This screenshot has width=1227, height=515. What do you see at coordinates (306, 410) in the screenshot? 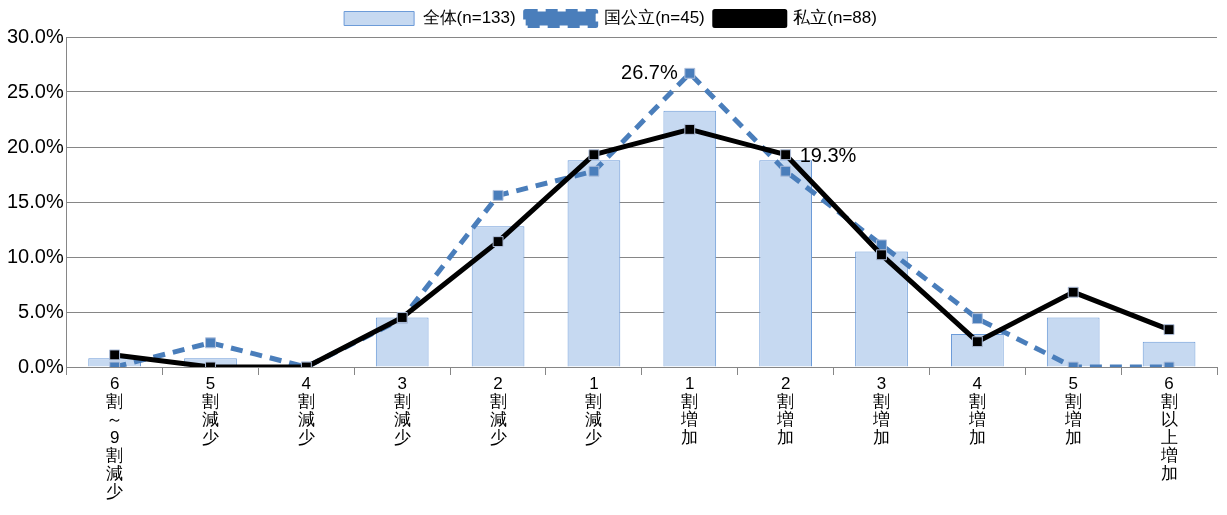
I see `x-tick-label: 4割減少` at bounding box center [306, 410].